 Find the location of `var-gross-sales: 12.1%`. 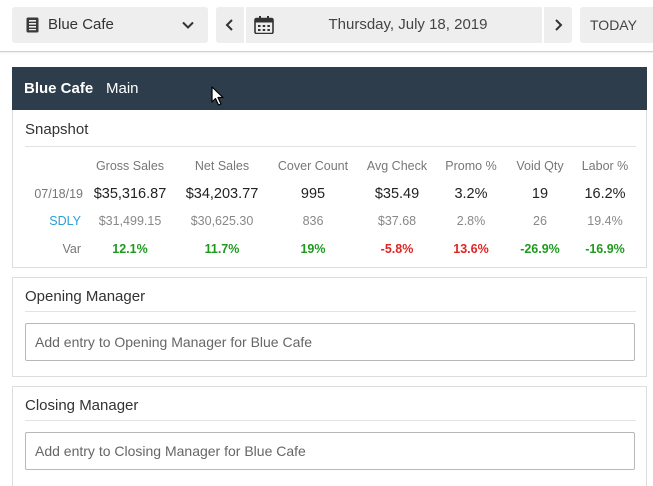

var-gross-sales: 12.1% is located at coordinates (130, 249).